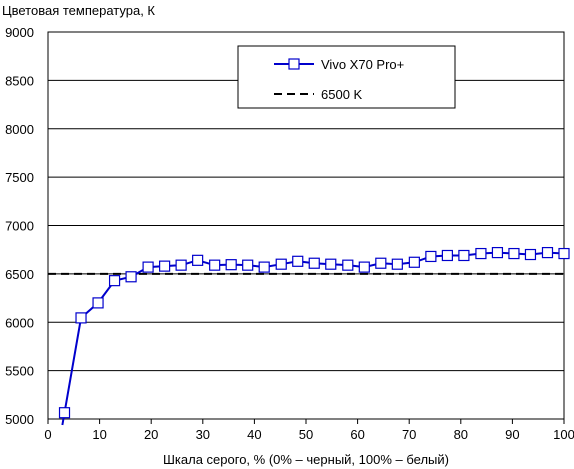  What do you see at coordinates (294, 64) in the screenshot?
I see `legend-marker-vivo` at bounding box center [294, 64].